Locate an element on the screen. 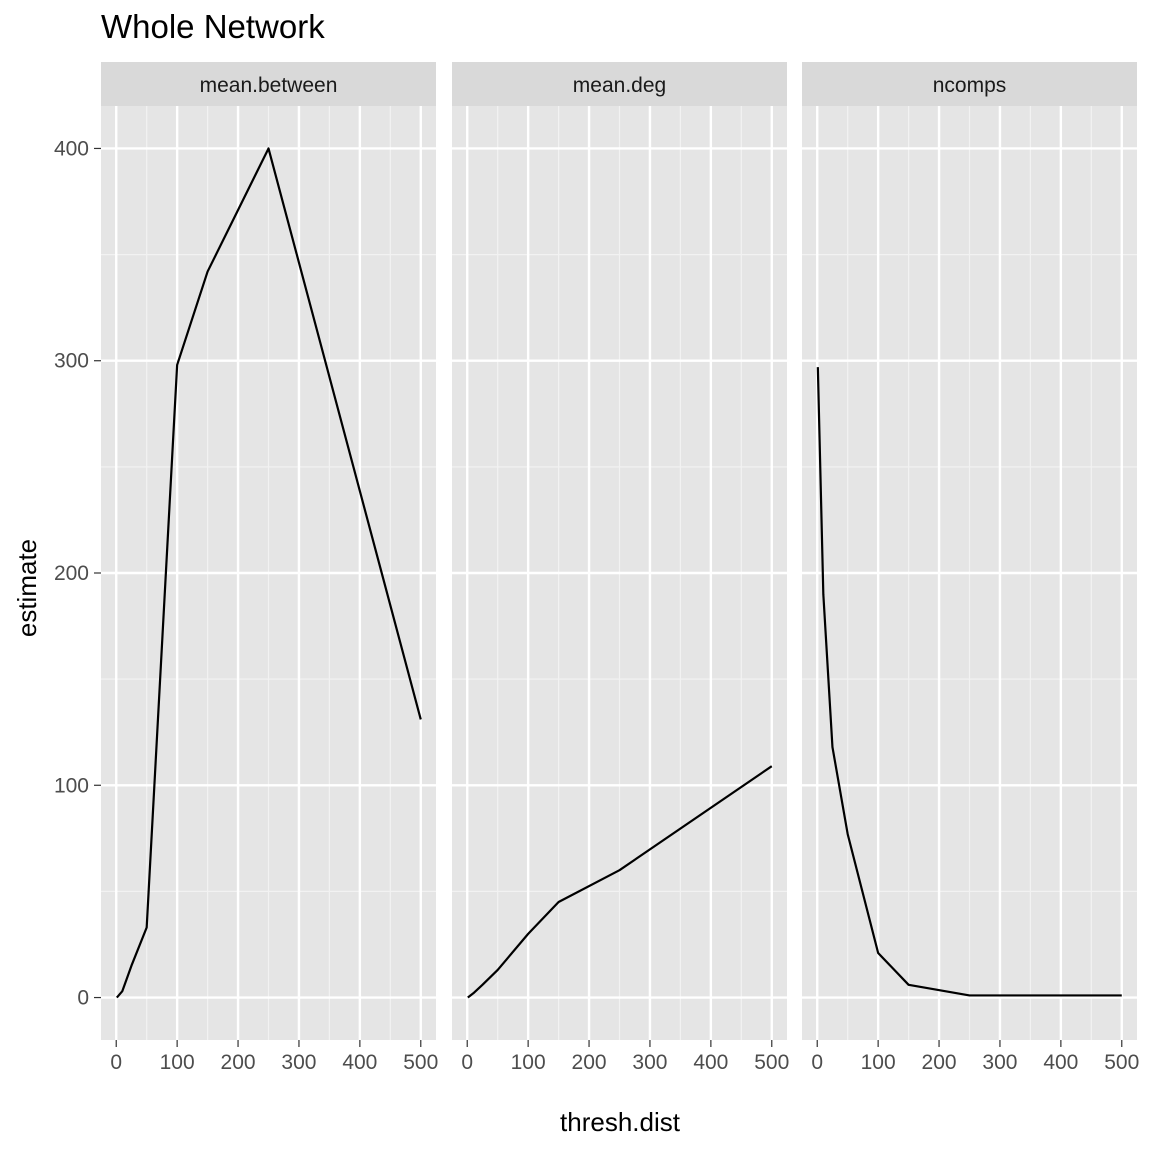 The image size is (1152, 1152). y-axis: 0 100 200 300 400 is located at coordinates (77, 573).